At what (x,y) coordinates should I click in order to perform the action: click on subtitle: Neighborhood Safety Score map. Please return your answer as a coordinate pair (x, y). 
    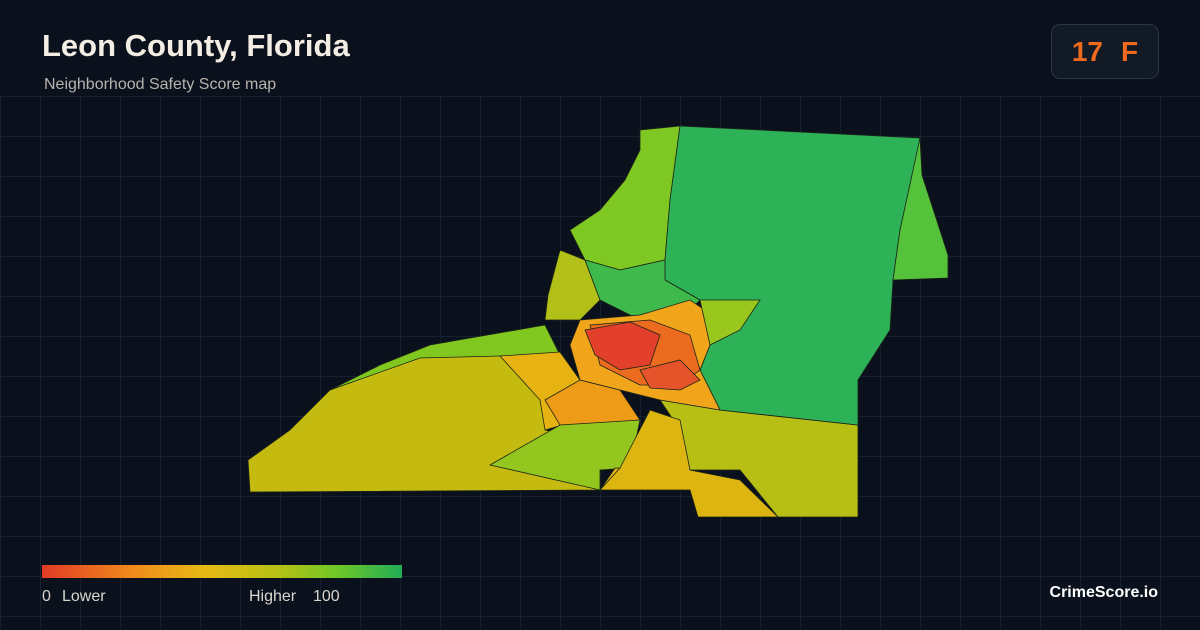
    Looking at the image, I should click on (160, 84).